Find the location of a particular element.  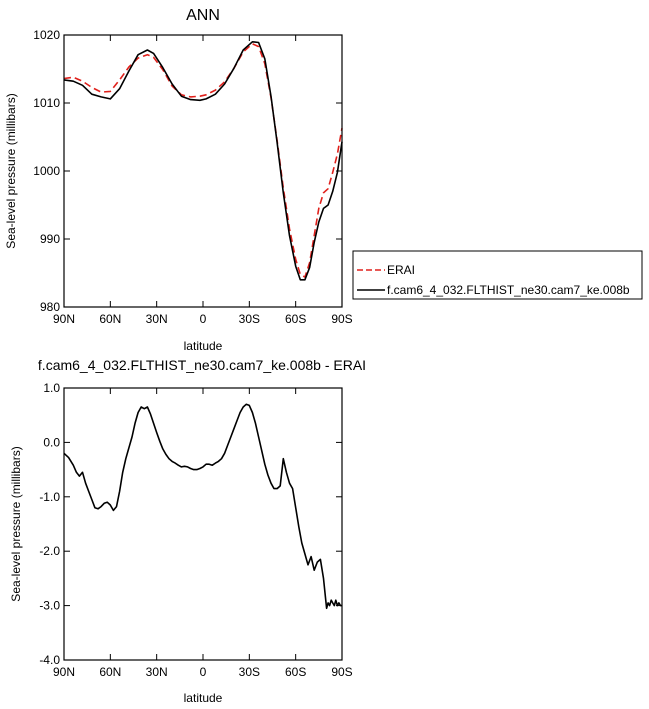

y-tick-label: 1.0 is located at coordinates (51, 388).